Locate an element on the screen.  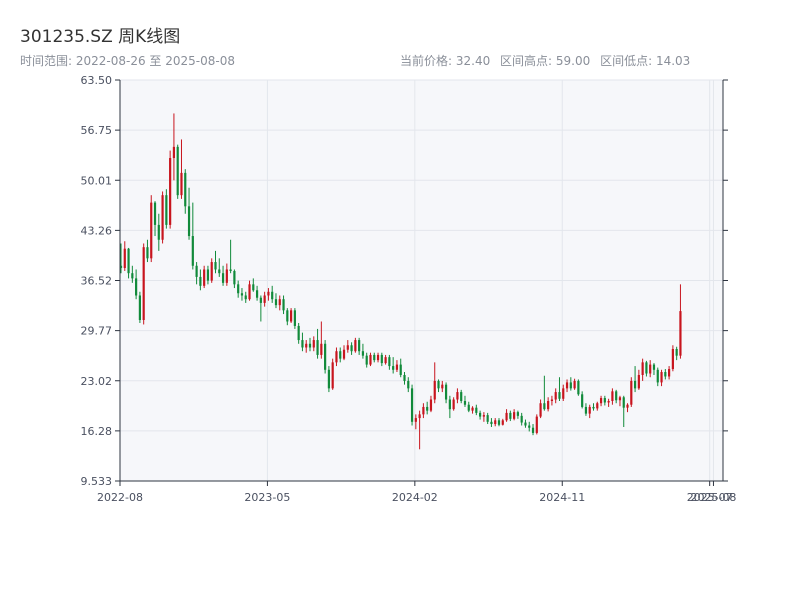
y-tick-label: 16.28 is located at coordinates (97, 431).